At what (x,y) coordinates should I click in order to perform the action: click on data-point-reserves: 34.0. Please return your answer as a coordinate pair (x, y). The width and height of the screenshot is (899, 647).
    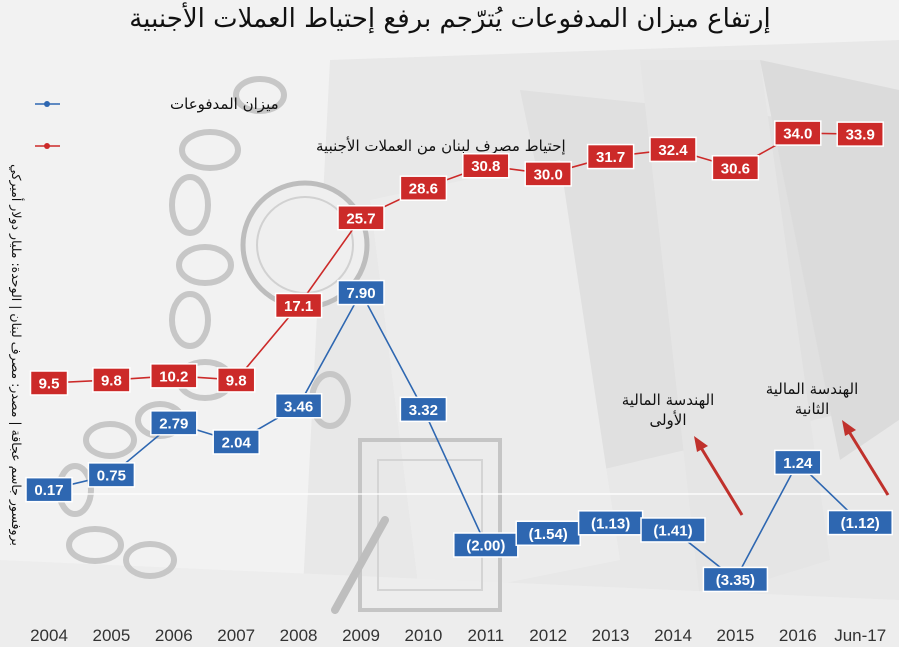
    Looking at the image, I should click on (798, 133).